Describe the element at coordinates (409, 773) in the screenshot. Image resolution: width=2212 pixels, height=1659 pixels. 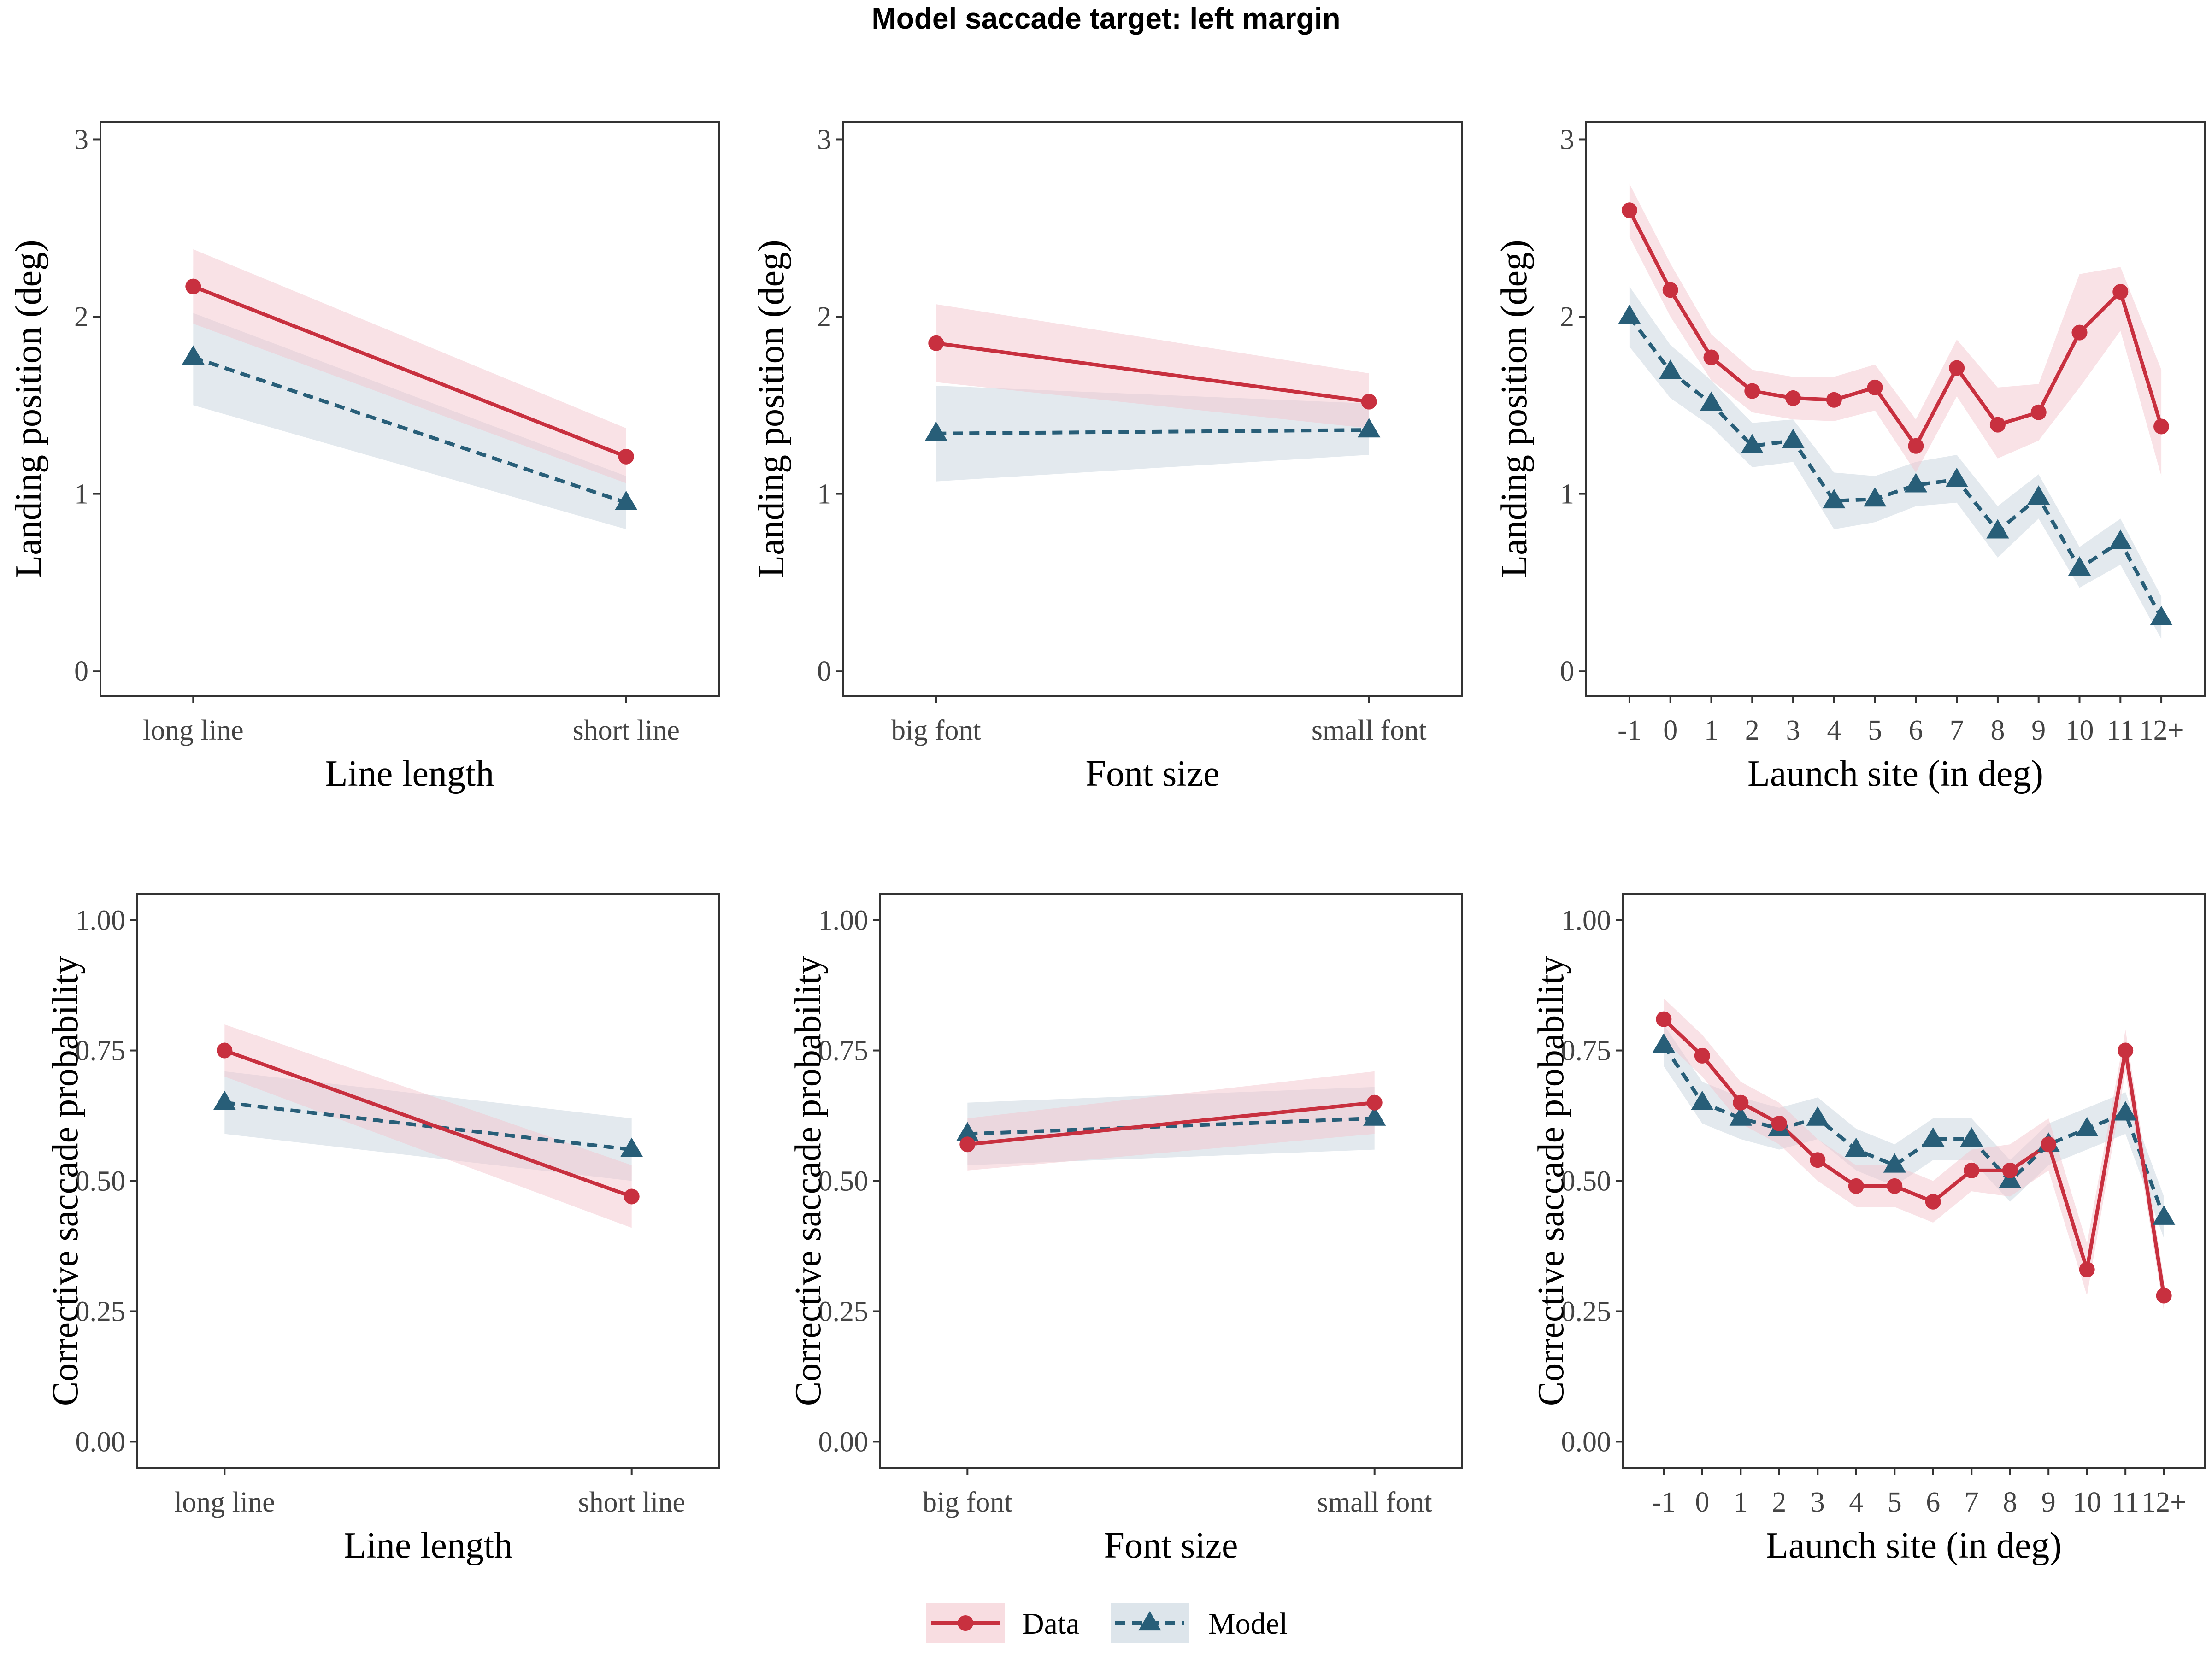
I see `x-axis-title: Line length` at that location.